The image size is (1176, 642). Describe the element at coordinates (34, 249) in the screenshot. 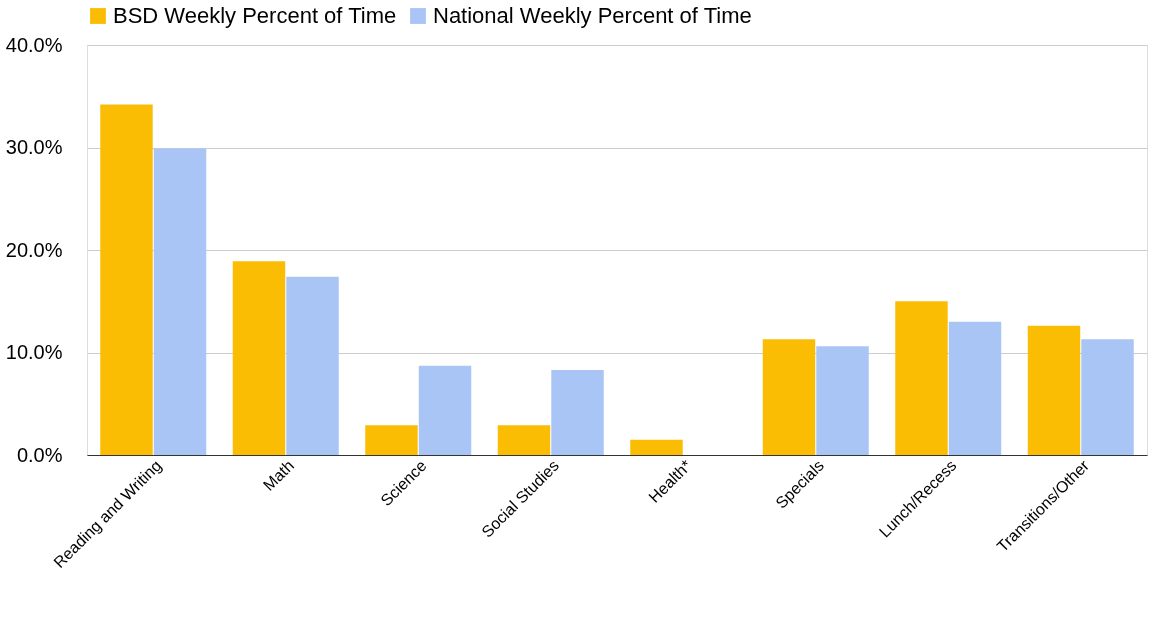

I see `y-tick-label: 20.0%` at that location.